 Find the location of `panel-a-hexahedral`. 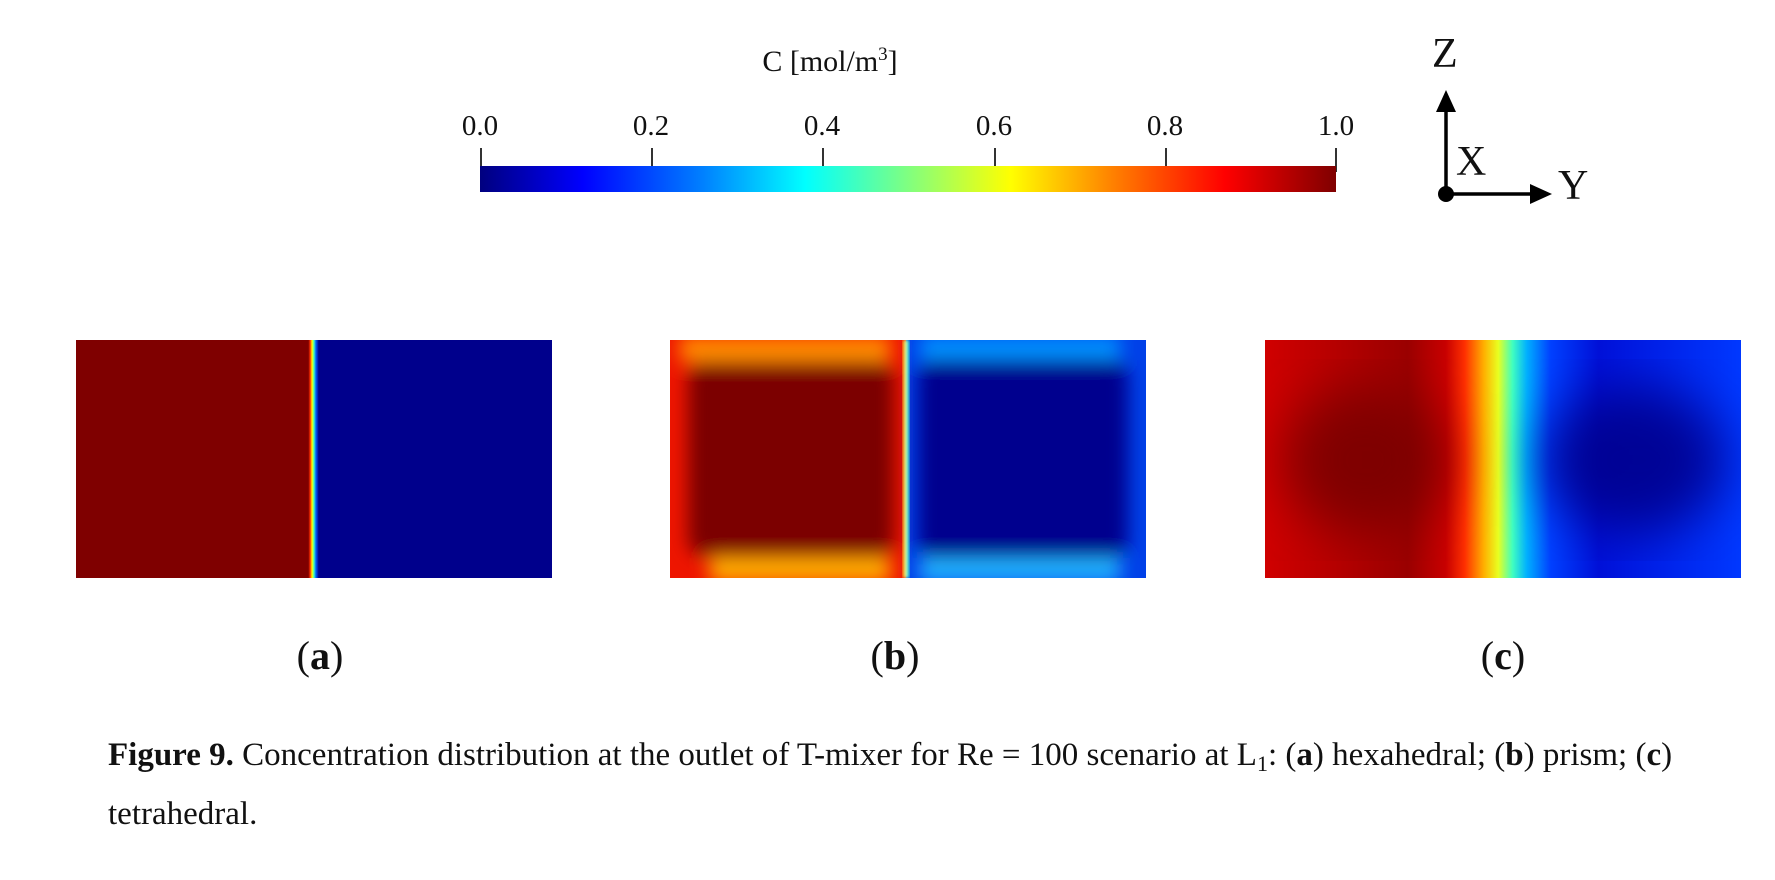

panel-a-hexahedral is located at coordinates (314, 459).